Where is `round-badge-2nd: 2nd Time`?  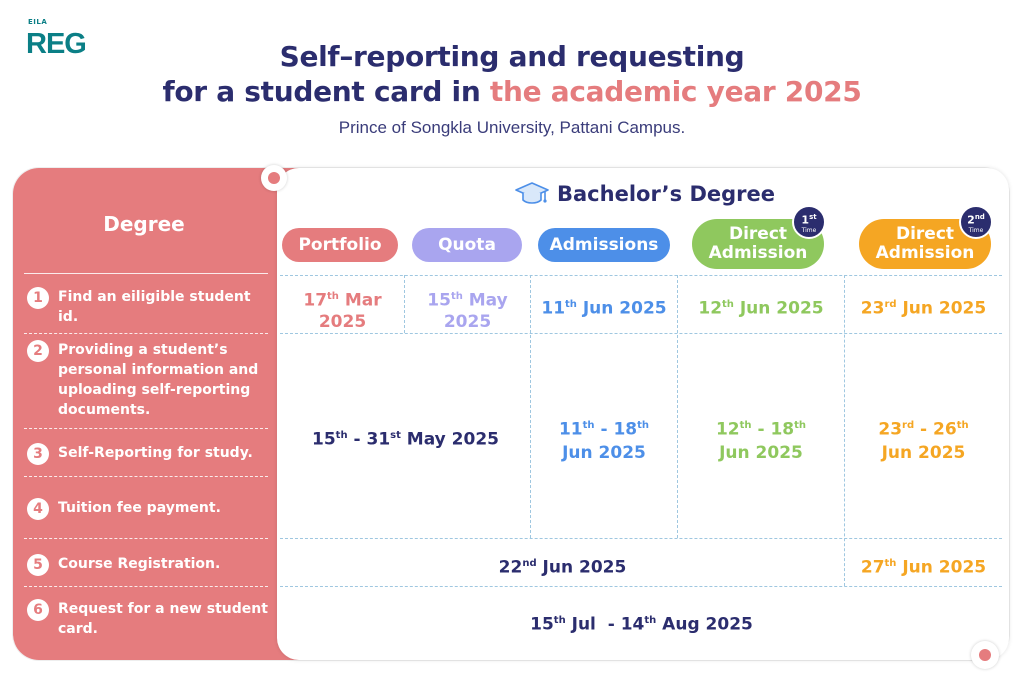 round-badge-2nd: 2nd Time is located at coordinates (976, 222).